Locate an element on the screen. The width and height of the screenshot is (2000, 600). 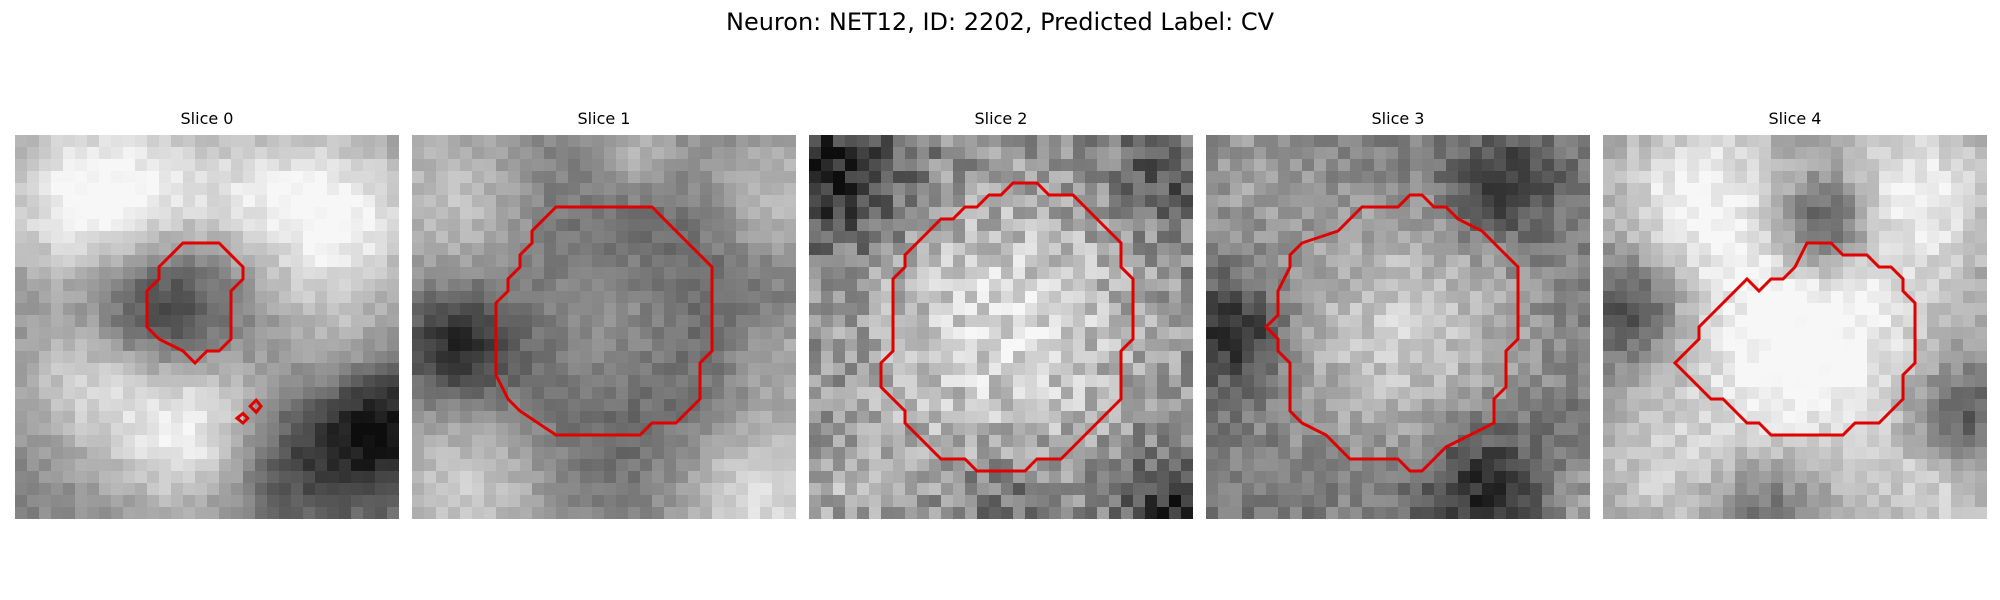
slice-image is located at coordinates (207, 327).